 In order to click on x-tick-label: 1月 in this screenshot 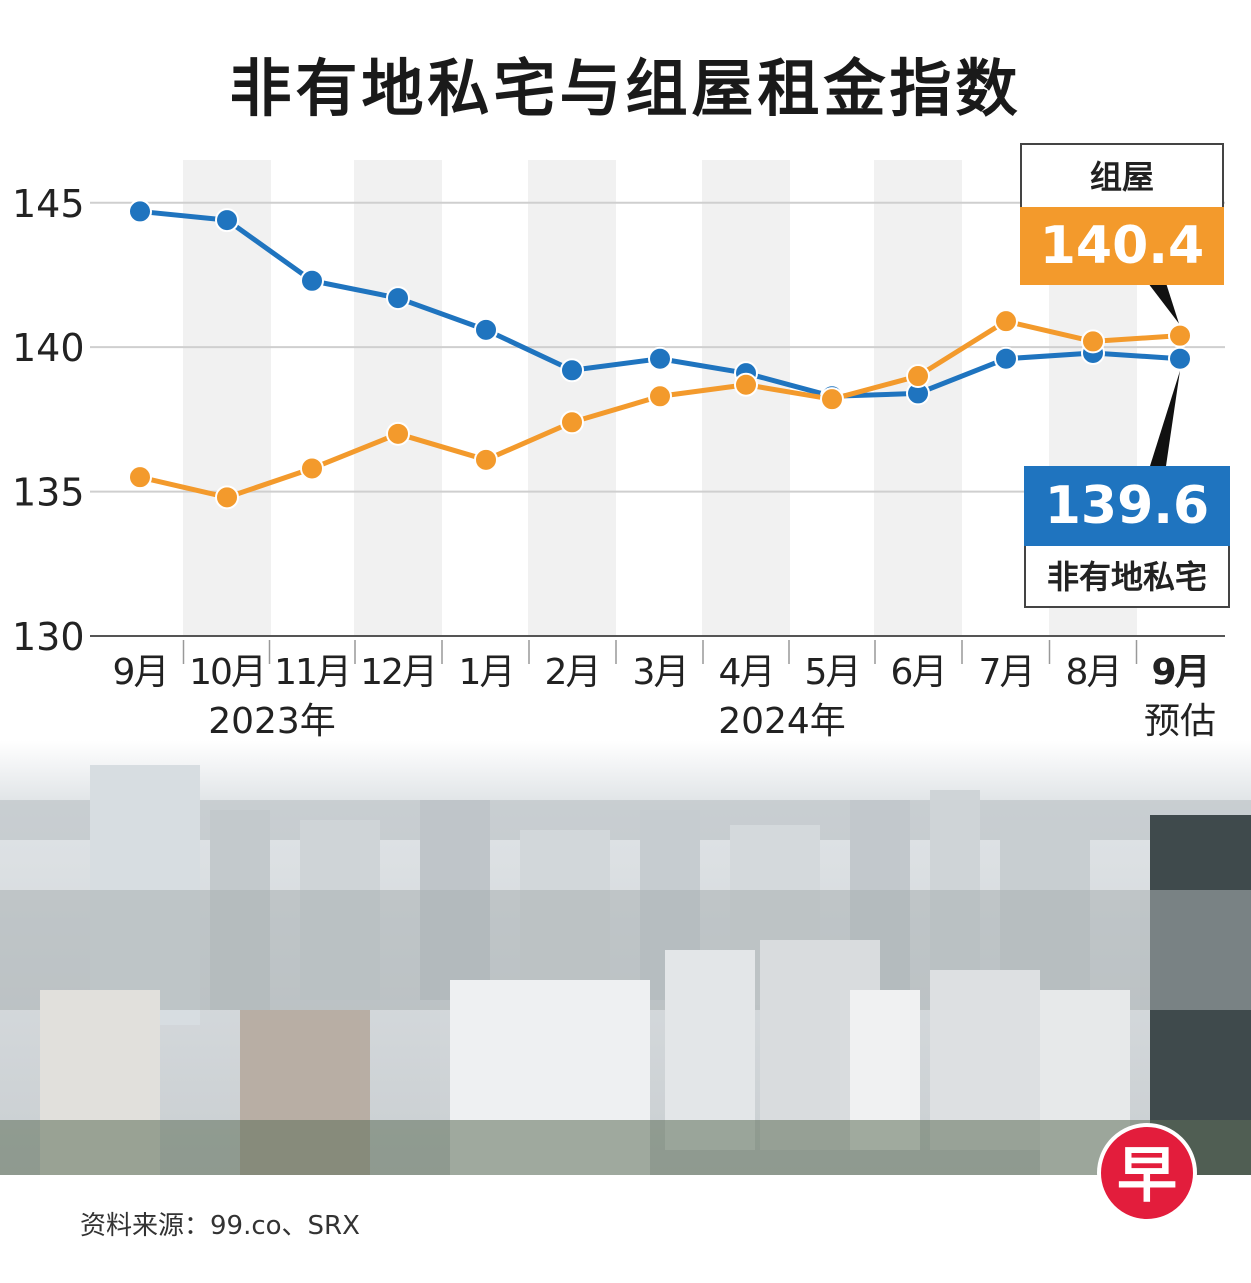, I will do `click(486, 672)`.